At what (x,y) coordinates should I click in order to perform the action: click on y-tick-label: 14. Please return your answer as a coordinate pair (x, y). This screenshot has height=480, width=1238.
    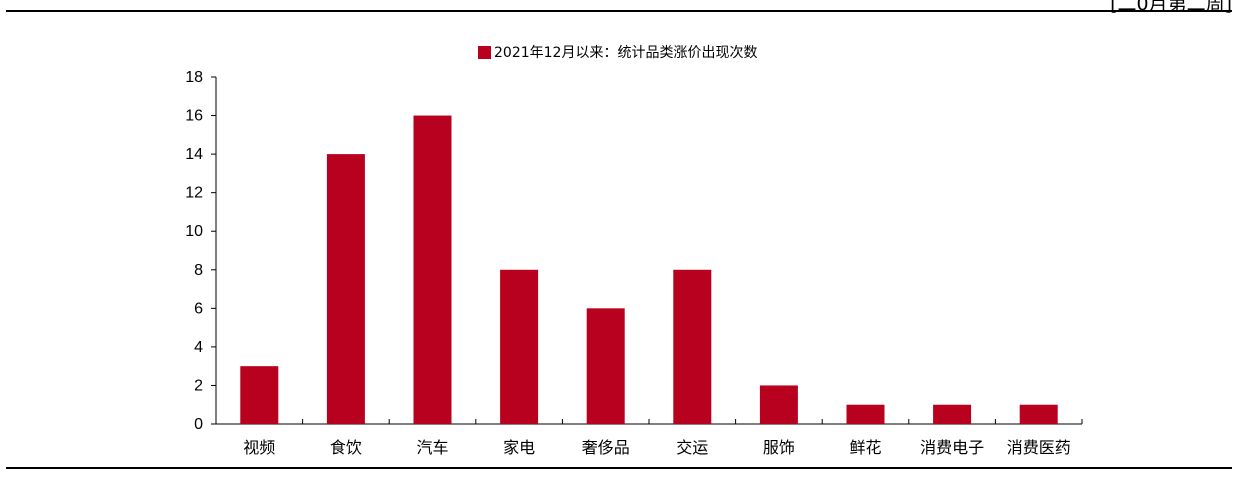
    Looking at the image, I should click on (194, 154).